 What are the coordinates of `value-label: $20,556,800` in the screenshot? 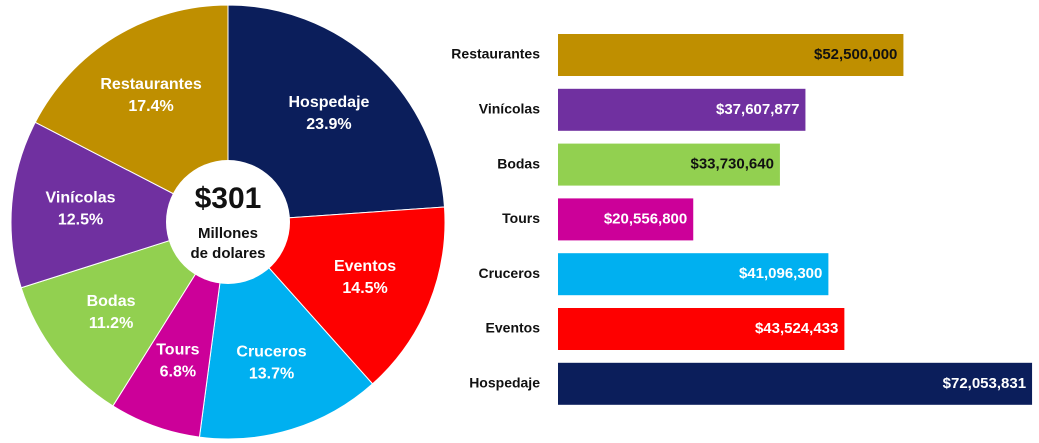 It's located at (645, 218).